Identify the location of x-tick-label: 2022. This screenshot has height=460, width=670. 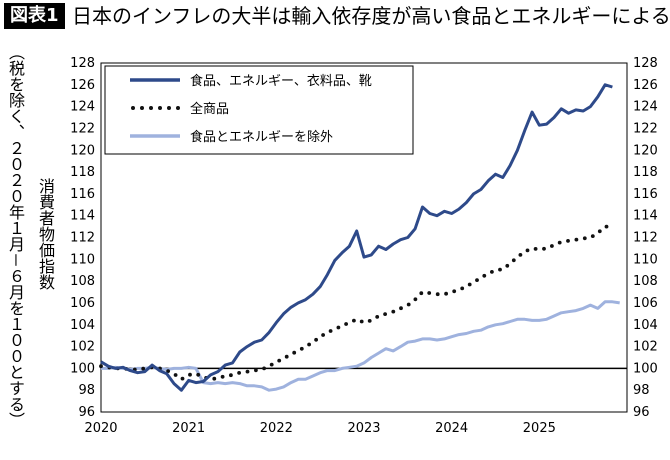
(276, 428).